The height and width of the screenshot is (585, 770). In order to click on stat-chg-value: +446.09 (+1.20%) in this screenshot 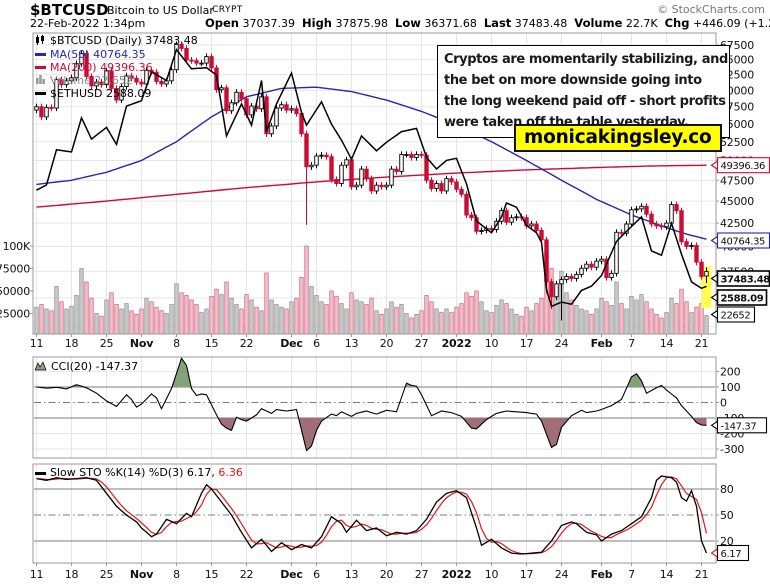, I will do `click(731, 23)`.